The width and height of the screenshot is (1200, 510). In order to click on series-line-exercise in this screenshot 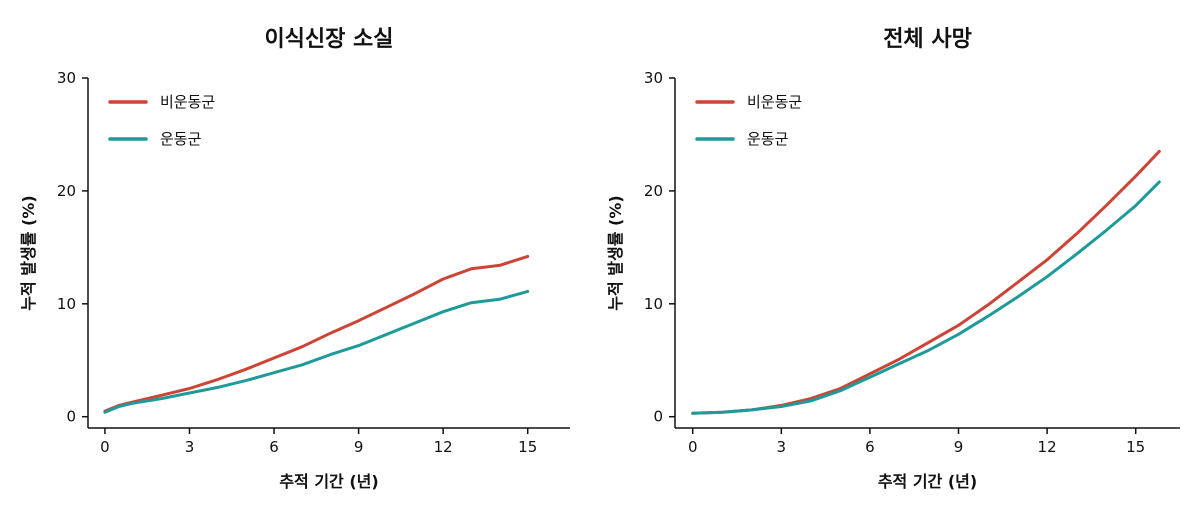, I will do `click(316, 351)`.